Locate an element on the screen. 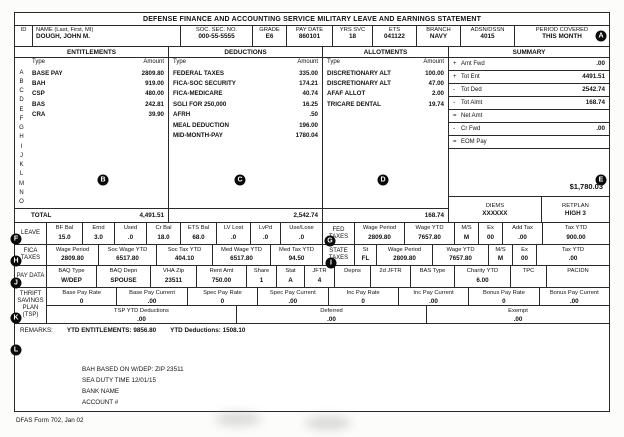 The height and width of the screenshot is (437, 624). summary-bottom: DIEMS XXXXXX RETPLAN HIGH 3 is located at coordinates (529, 209).